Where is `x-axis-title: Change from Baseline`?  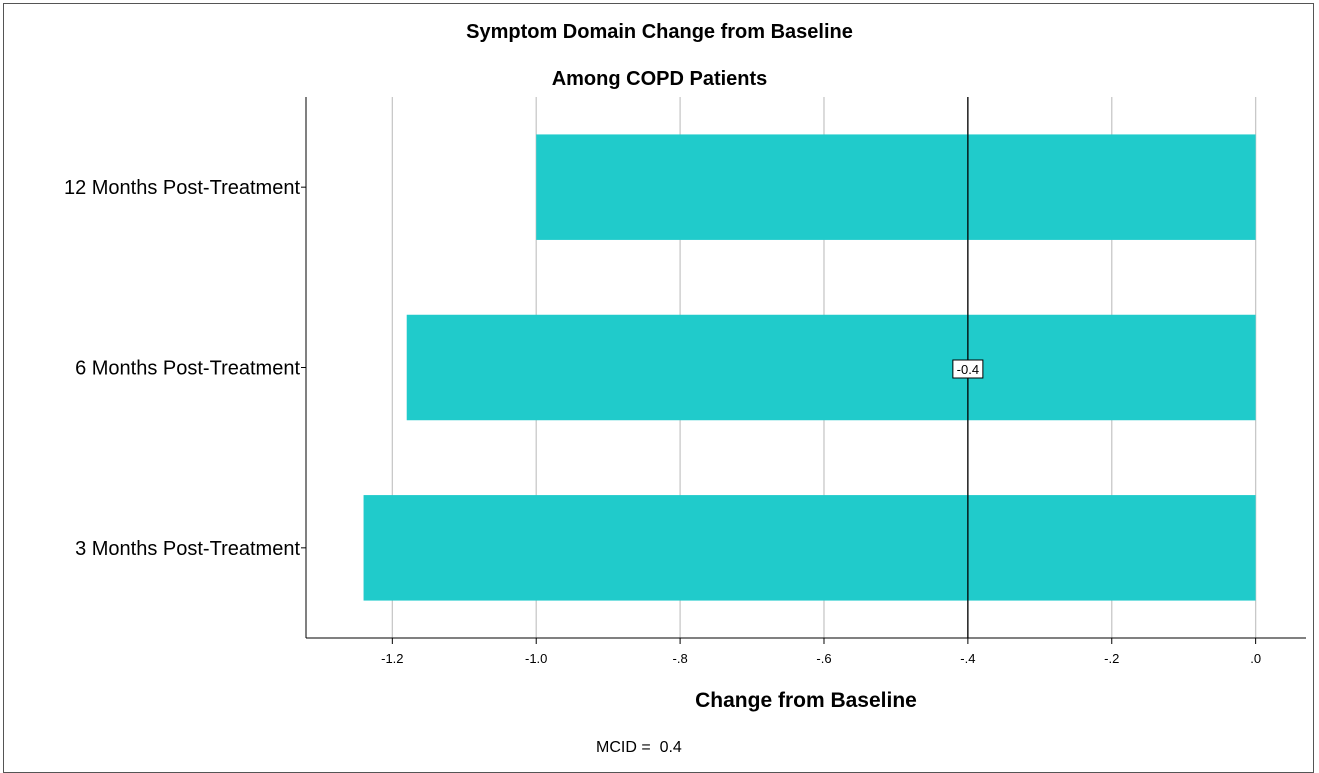
x-axis-title: Change from Baseline is located at coordinates (806, 700).